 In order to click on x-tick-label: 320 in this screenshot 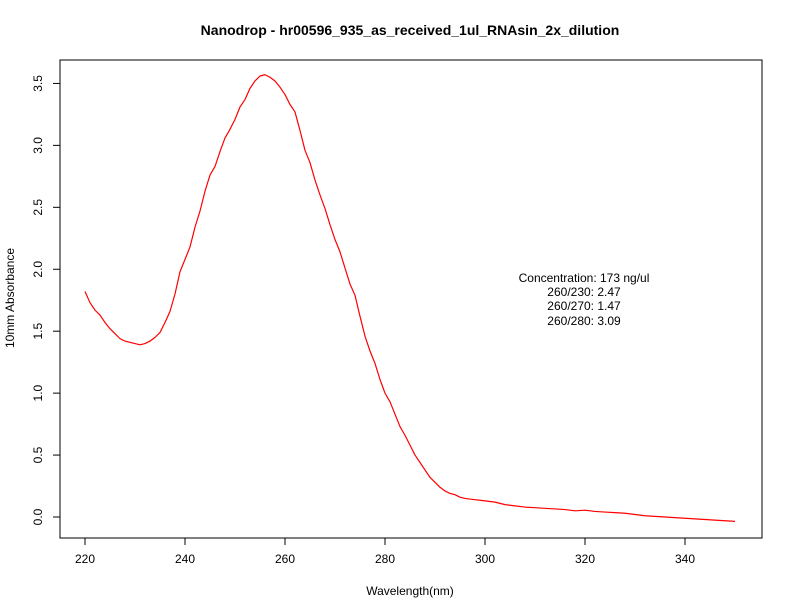, I will do `click(585, 559)`.